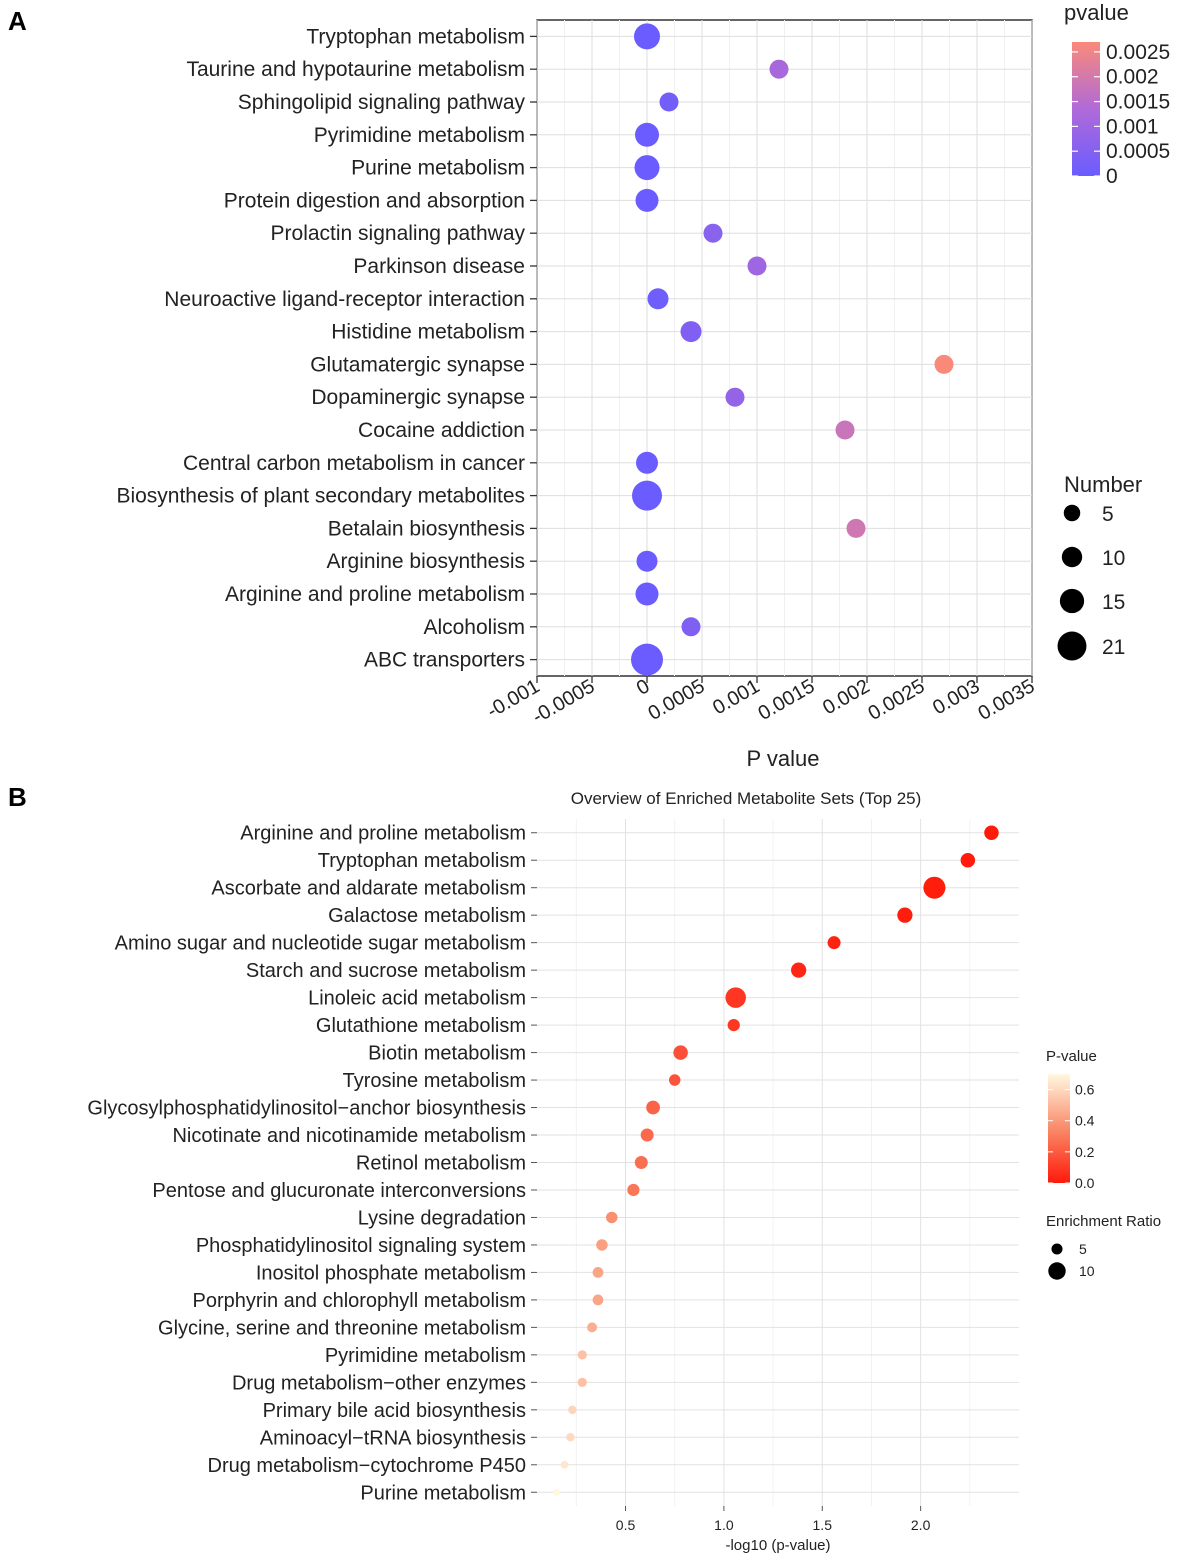  What do you see at coordinates (1096, 12) in the screenshot?
I see `panel-a-color-legend-title: pvalue` at bounding box center [1096, 12].